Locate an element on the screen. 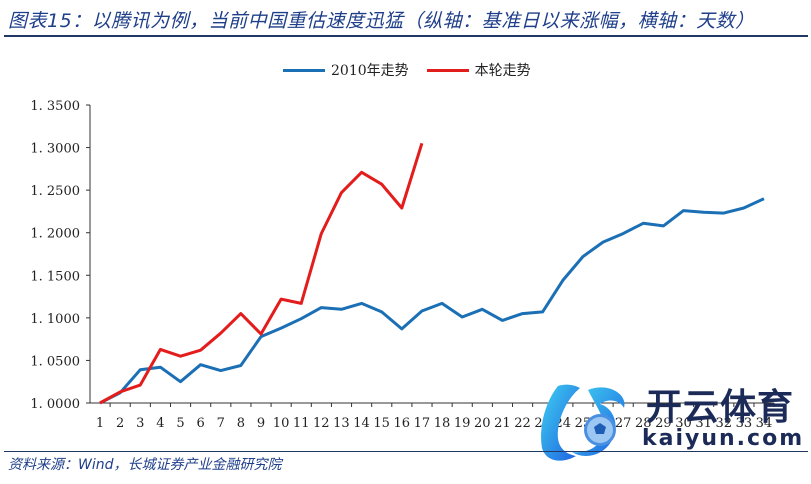 This screenshot has height=484, width=811. chart-title: 图表15：以腾讯为例，当前中国重估速度迅猛（纵轴：基准日以来涨幅，横轴：天数） is located at coordinates (381, 21).